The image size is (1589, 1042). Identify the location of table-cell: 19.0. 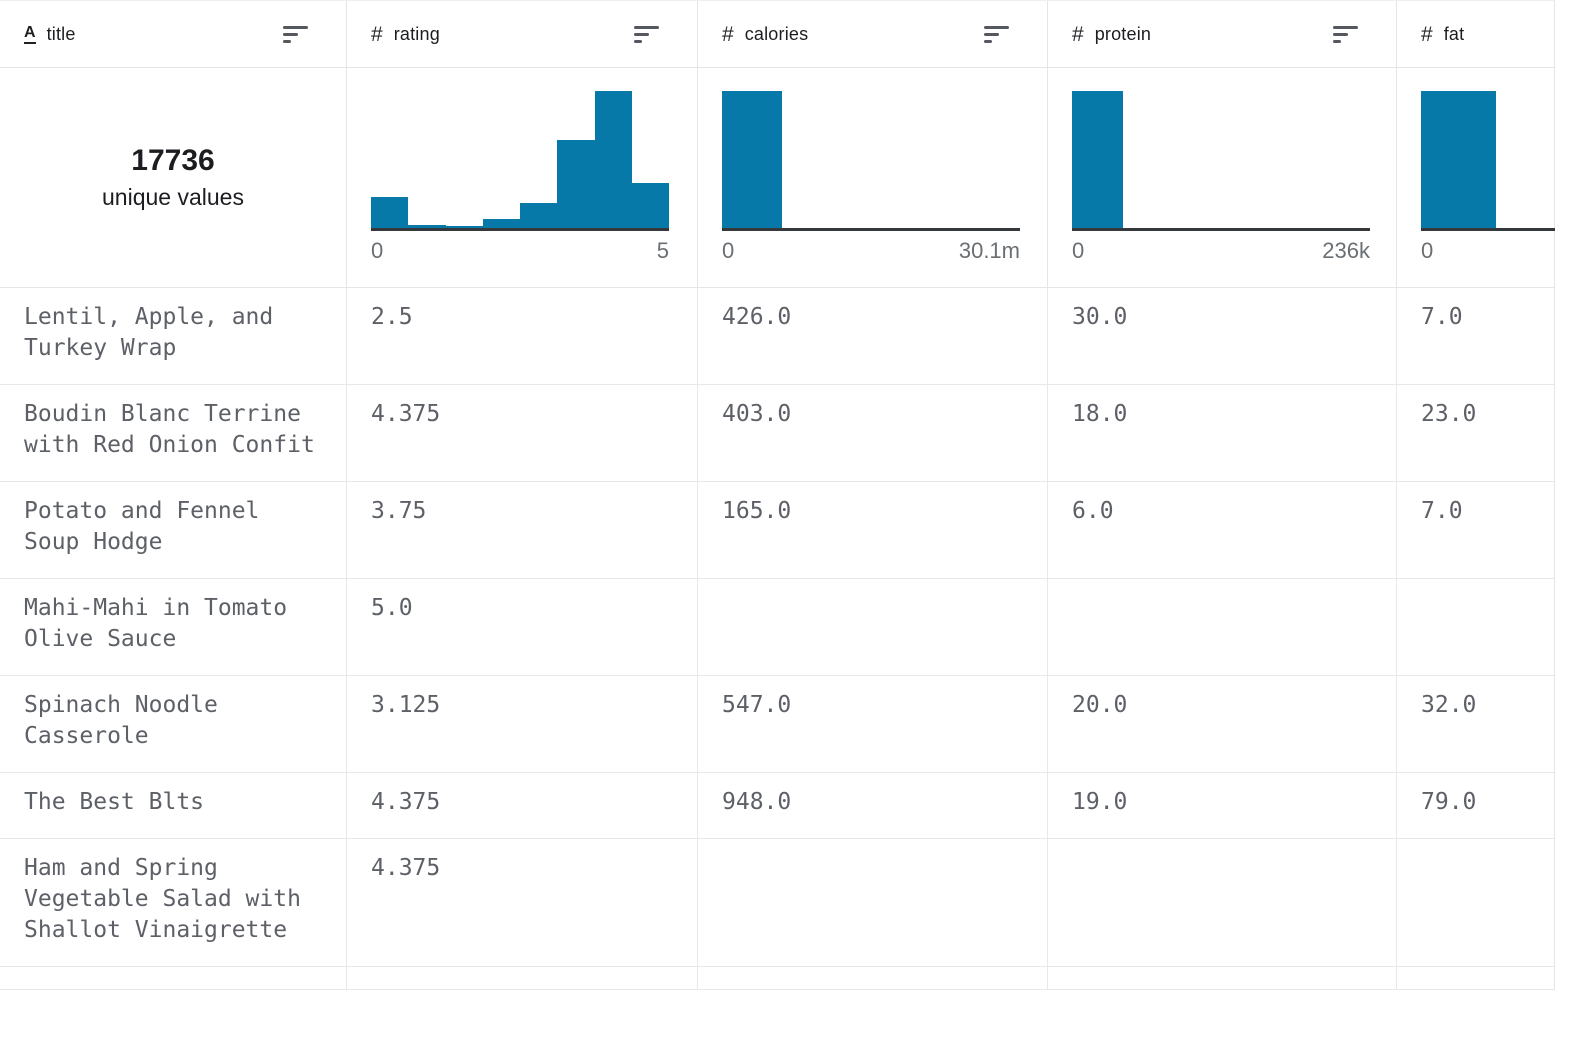
(1221, 805).